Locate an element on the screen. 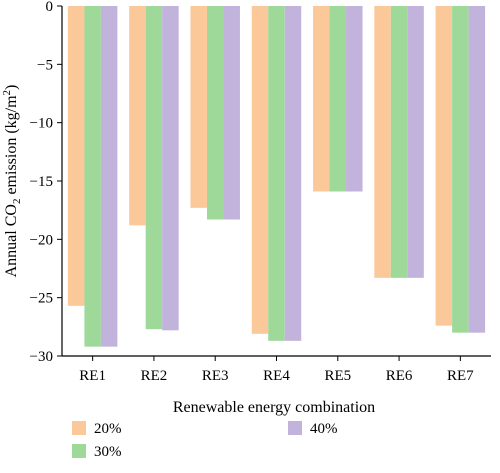 The height and width of the screenshot is (473, 500). x-ticks: RE1 RE2 RE3 RE4 RE5 RE6 RE7 is located at coordinates (276, 370).